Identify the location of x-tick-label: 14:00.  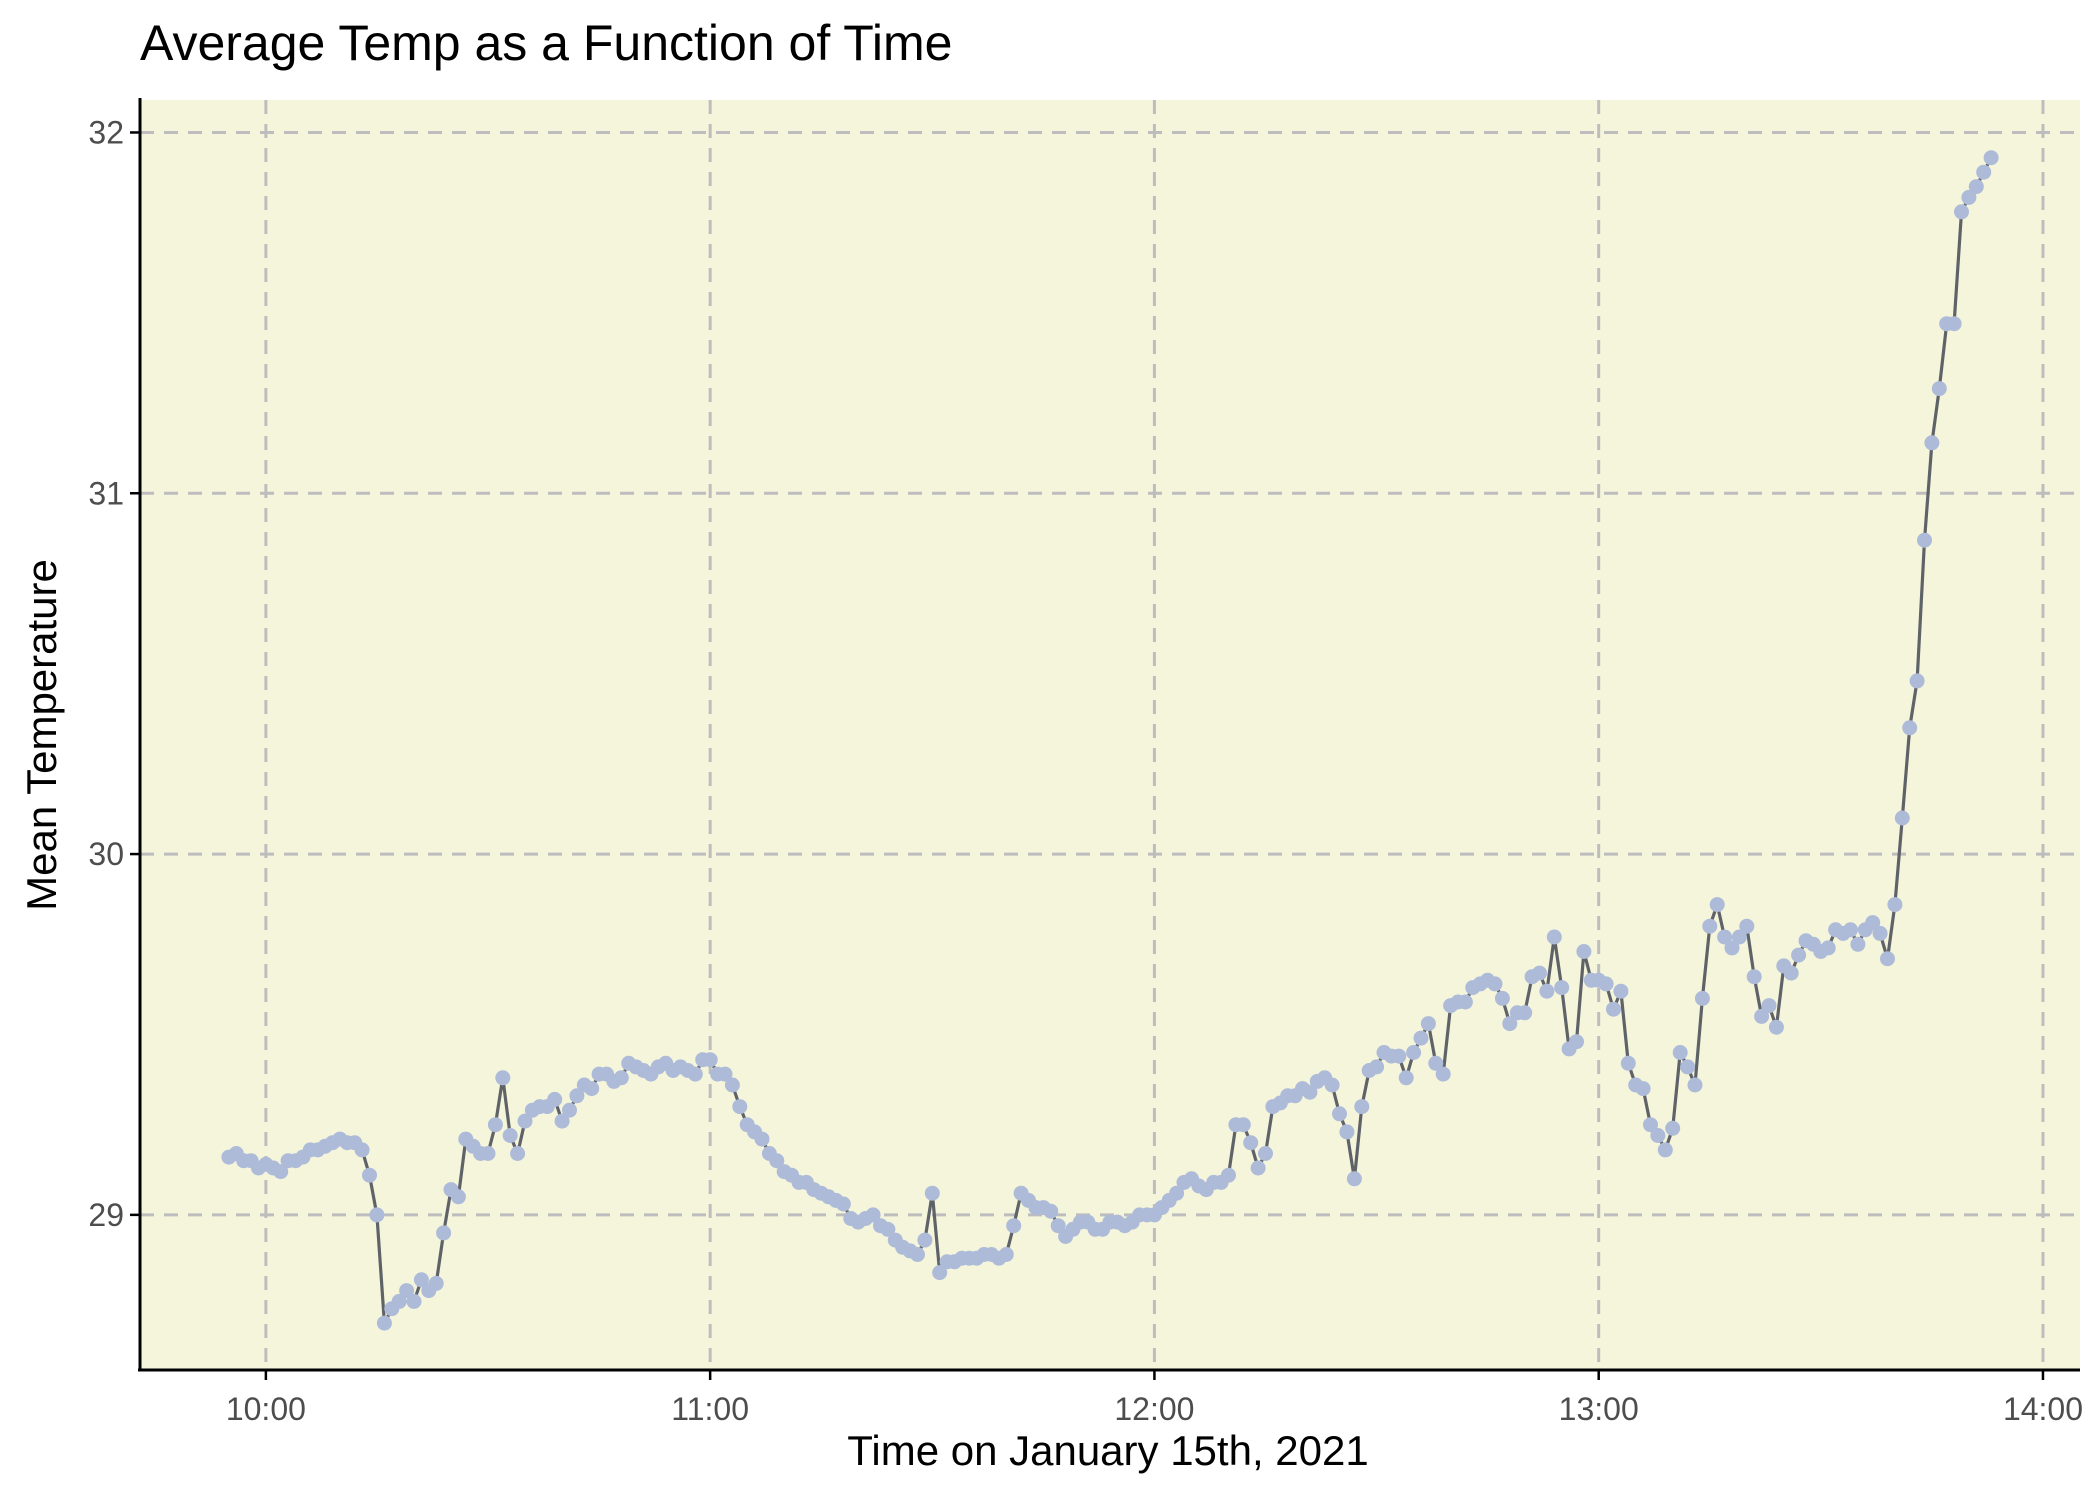
(2043, 1409).